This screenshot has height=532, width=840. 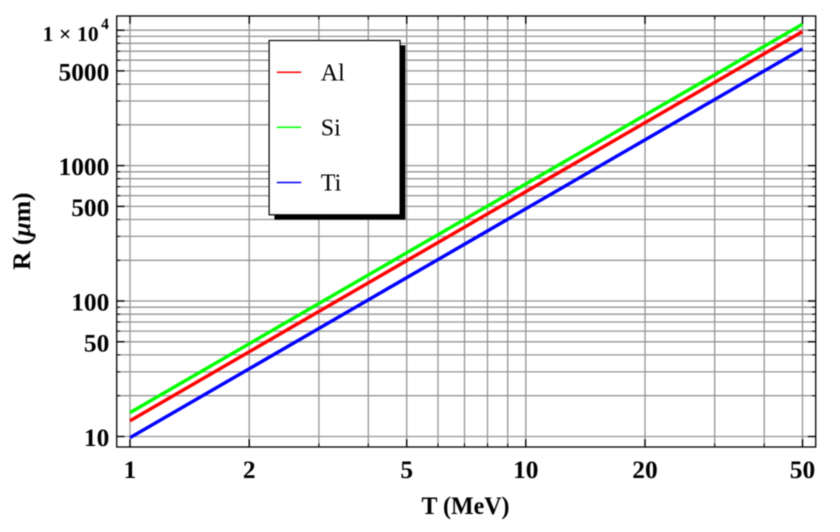 What do you see at coordinates (249, 470) in the screenshot?
I see `svg-text: 2` at bounding box center [249, 470].